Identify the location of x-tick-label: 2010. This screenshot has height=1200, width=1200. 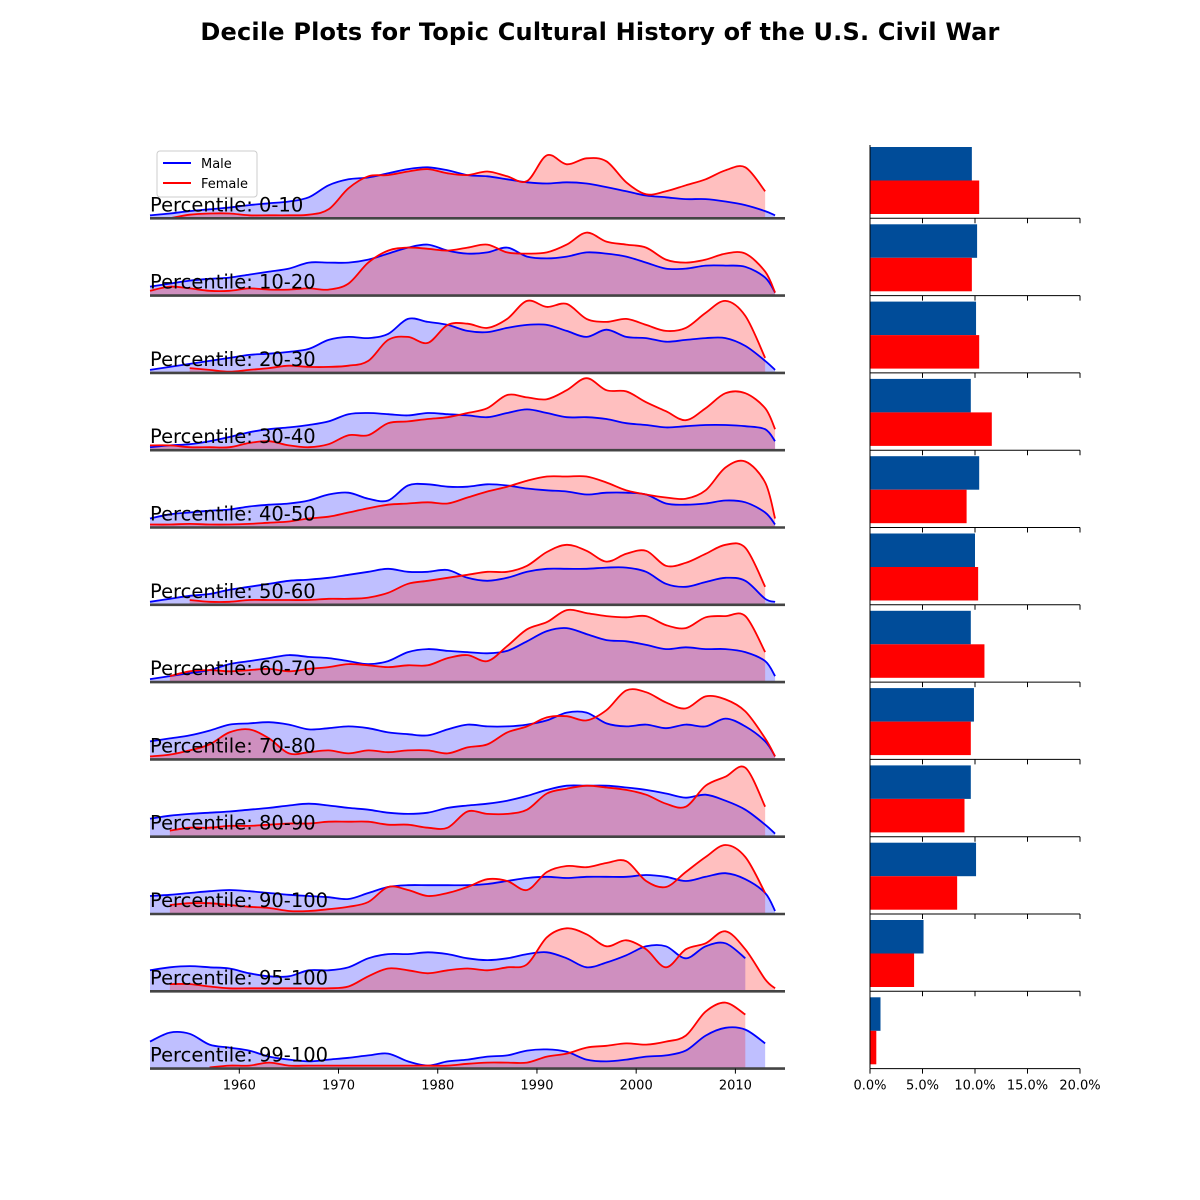
(735, 1086).